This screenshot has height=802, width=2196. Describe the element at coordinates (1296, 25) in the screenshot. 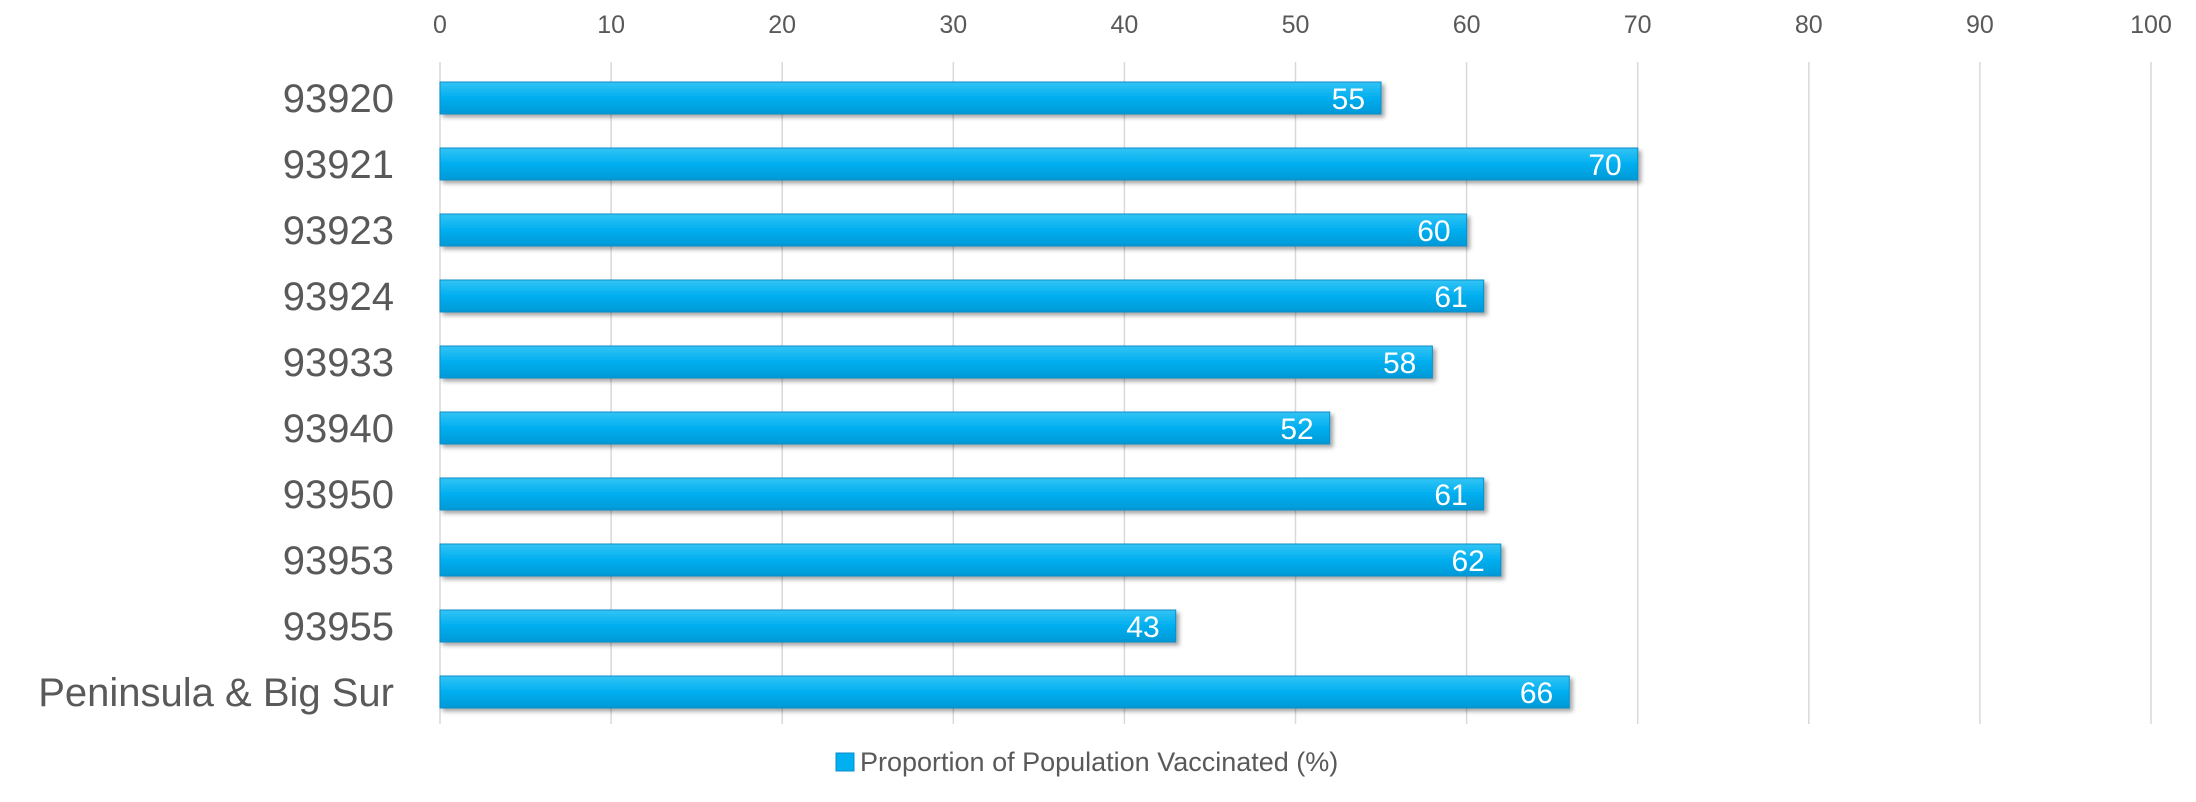

I see `x-tick-label: 50` at that location.